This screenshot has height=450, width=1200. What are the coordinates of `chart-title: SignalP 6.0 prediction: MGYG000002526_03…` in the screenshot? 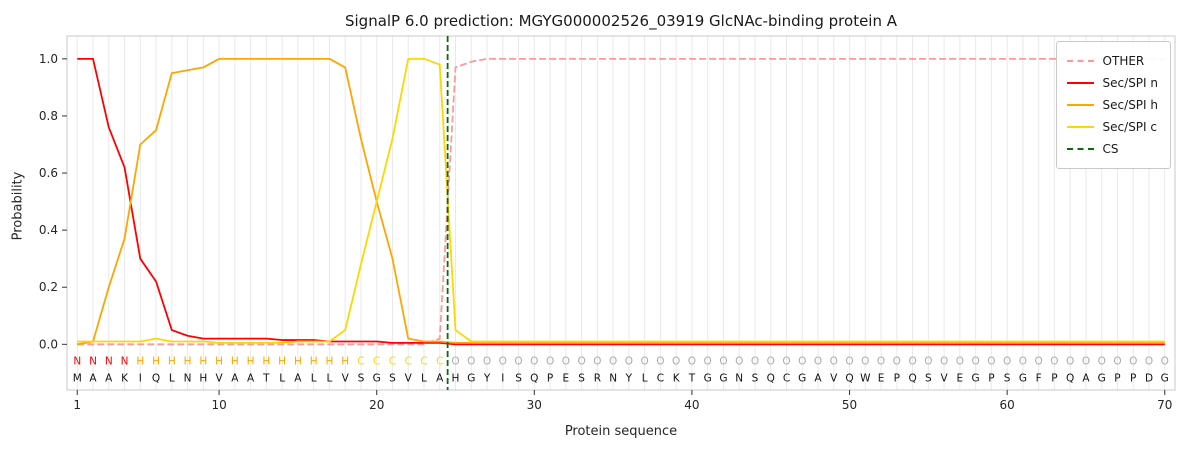 It's located at (621, 21).